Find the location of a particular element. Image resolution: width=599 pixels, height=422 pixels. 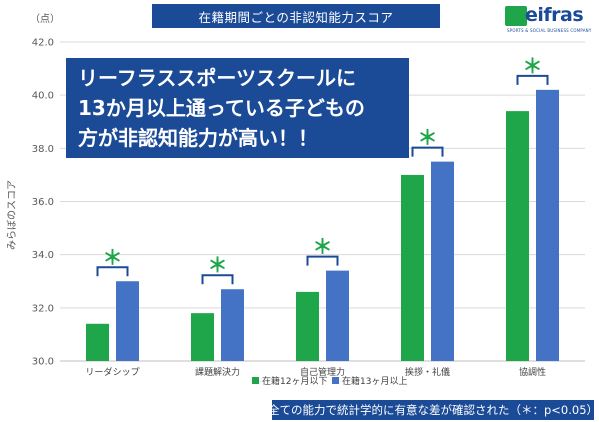

logo: eifras SPORTS & SOCIAL BUSINESS COMPANY is located at coordinates (549, 19).